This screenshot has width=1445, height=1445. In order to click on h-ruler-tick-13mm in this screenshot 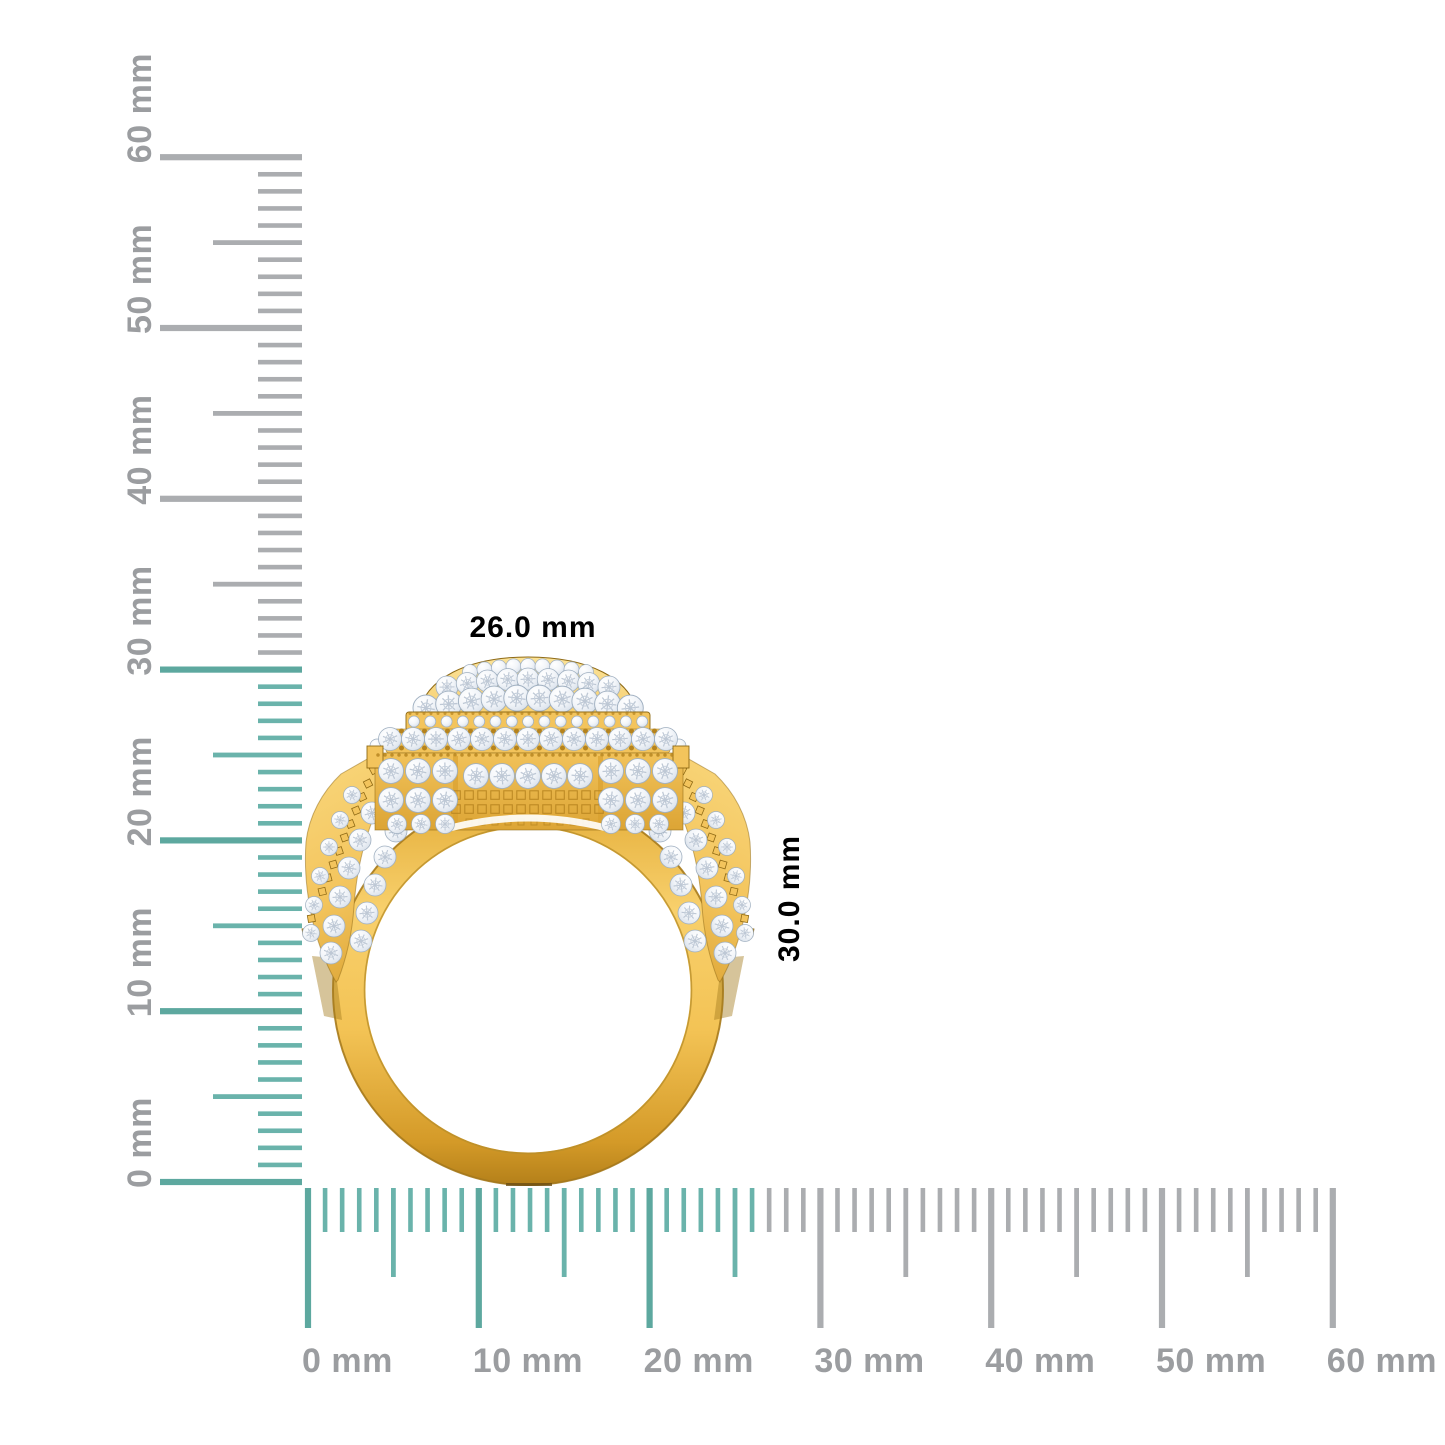, I will do `click(530, 1210)`.